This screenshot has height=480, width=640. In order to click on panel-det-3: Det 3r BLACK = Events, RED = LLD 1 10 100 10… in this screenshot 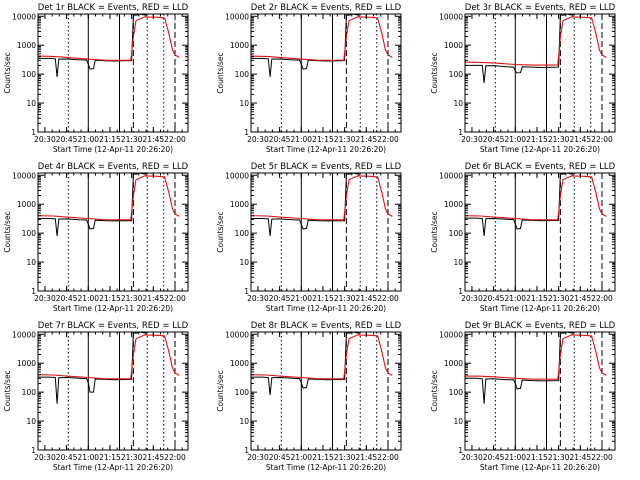, I will do `click(523, 78)`.